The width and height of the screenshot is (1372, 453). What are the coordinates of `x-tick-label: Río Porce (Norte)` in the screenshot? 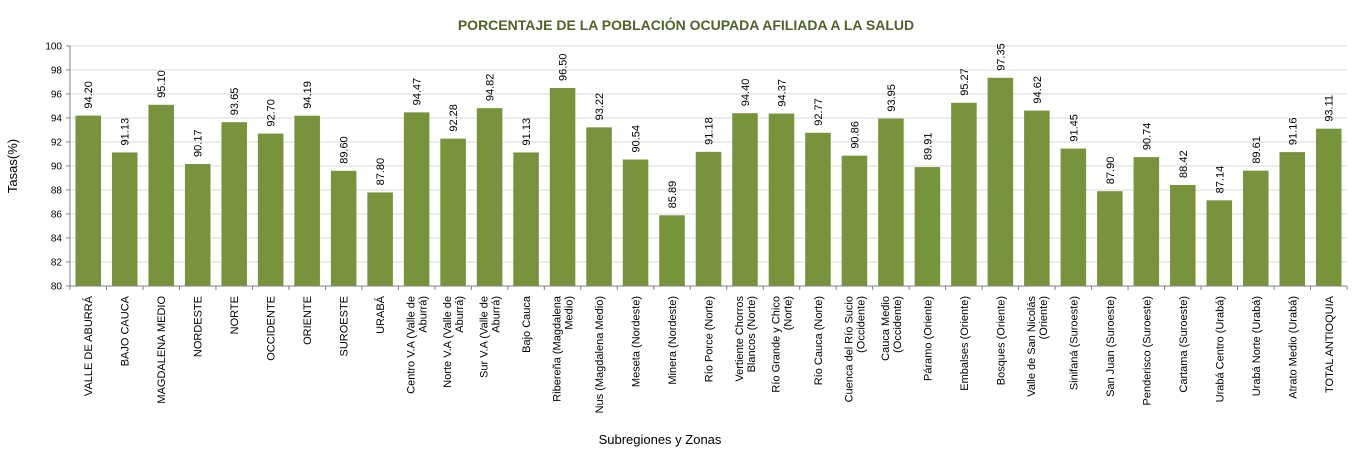 It's located at (710, 339).